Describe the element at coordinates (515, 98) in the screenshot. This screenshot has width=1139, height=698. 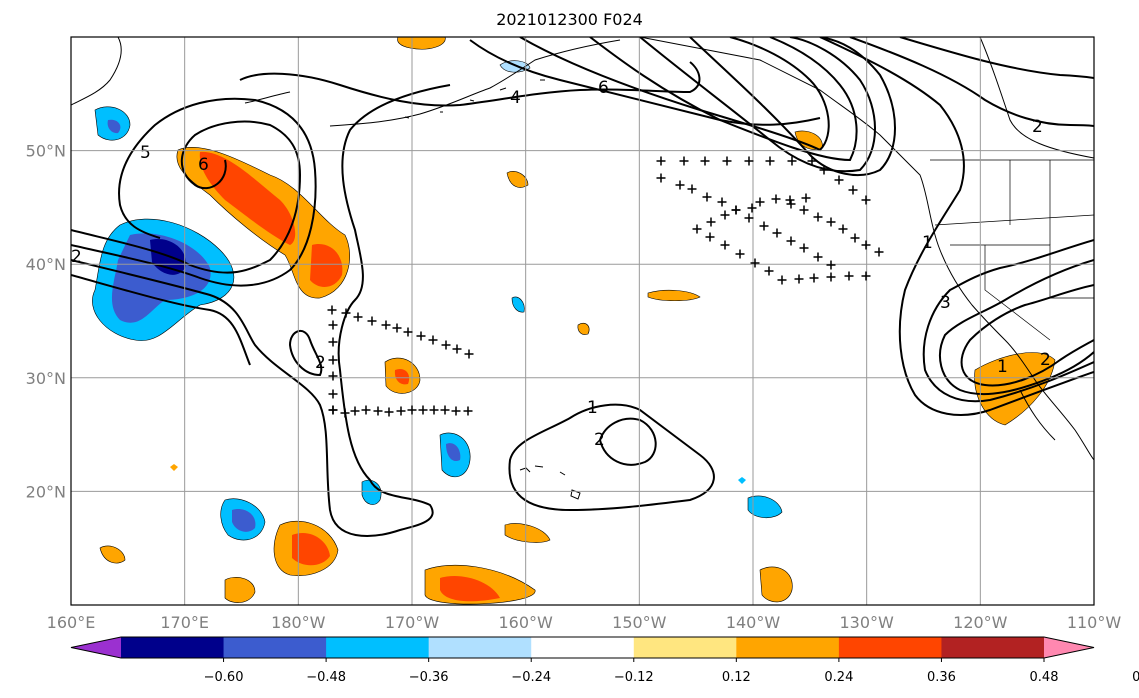
I see `contour-label: 4` at that location.